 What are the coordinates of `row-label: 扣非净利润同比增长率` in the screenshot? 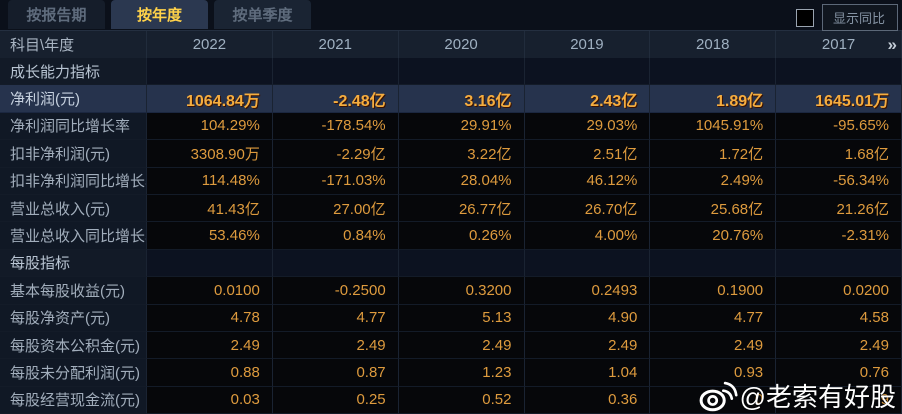 It's located at (73, 181).